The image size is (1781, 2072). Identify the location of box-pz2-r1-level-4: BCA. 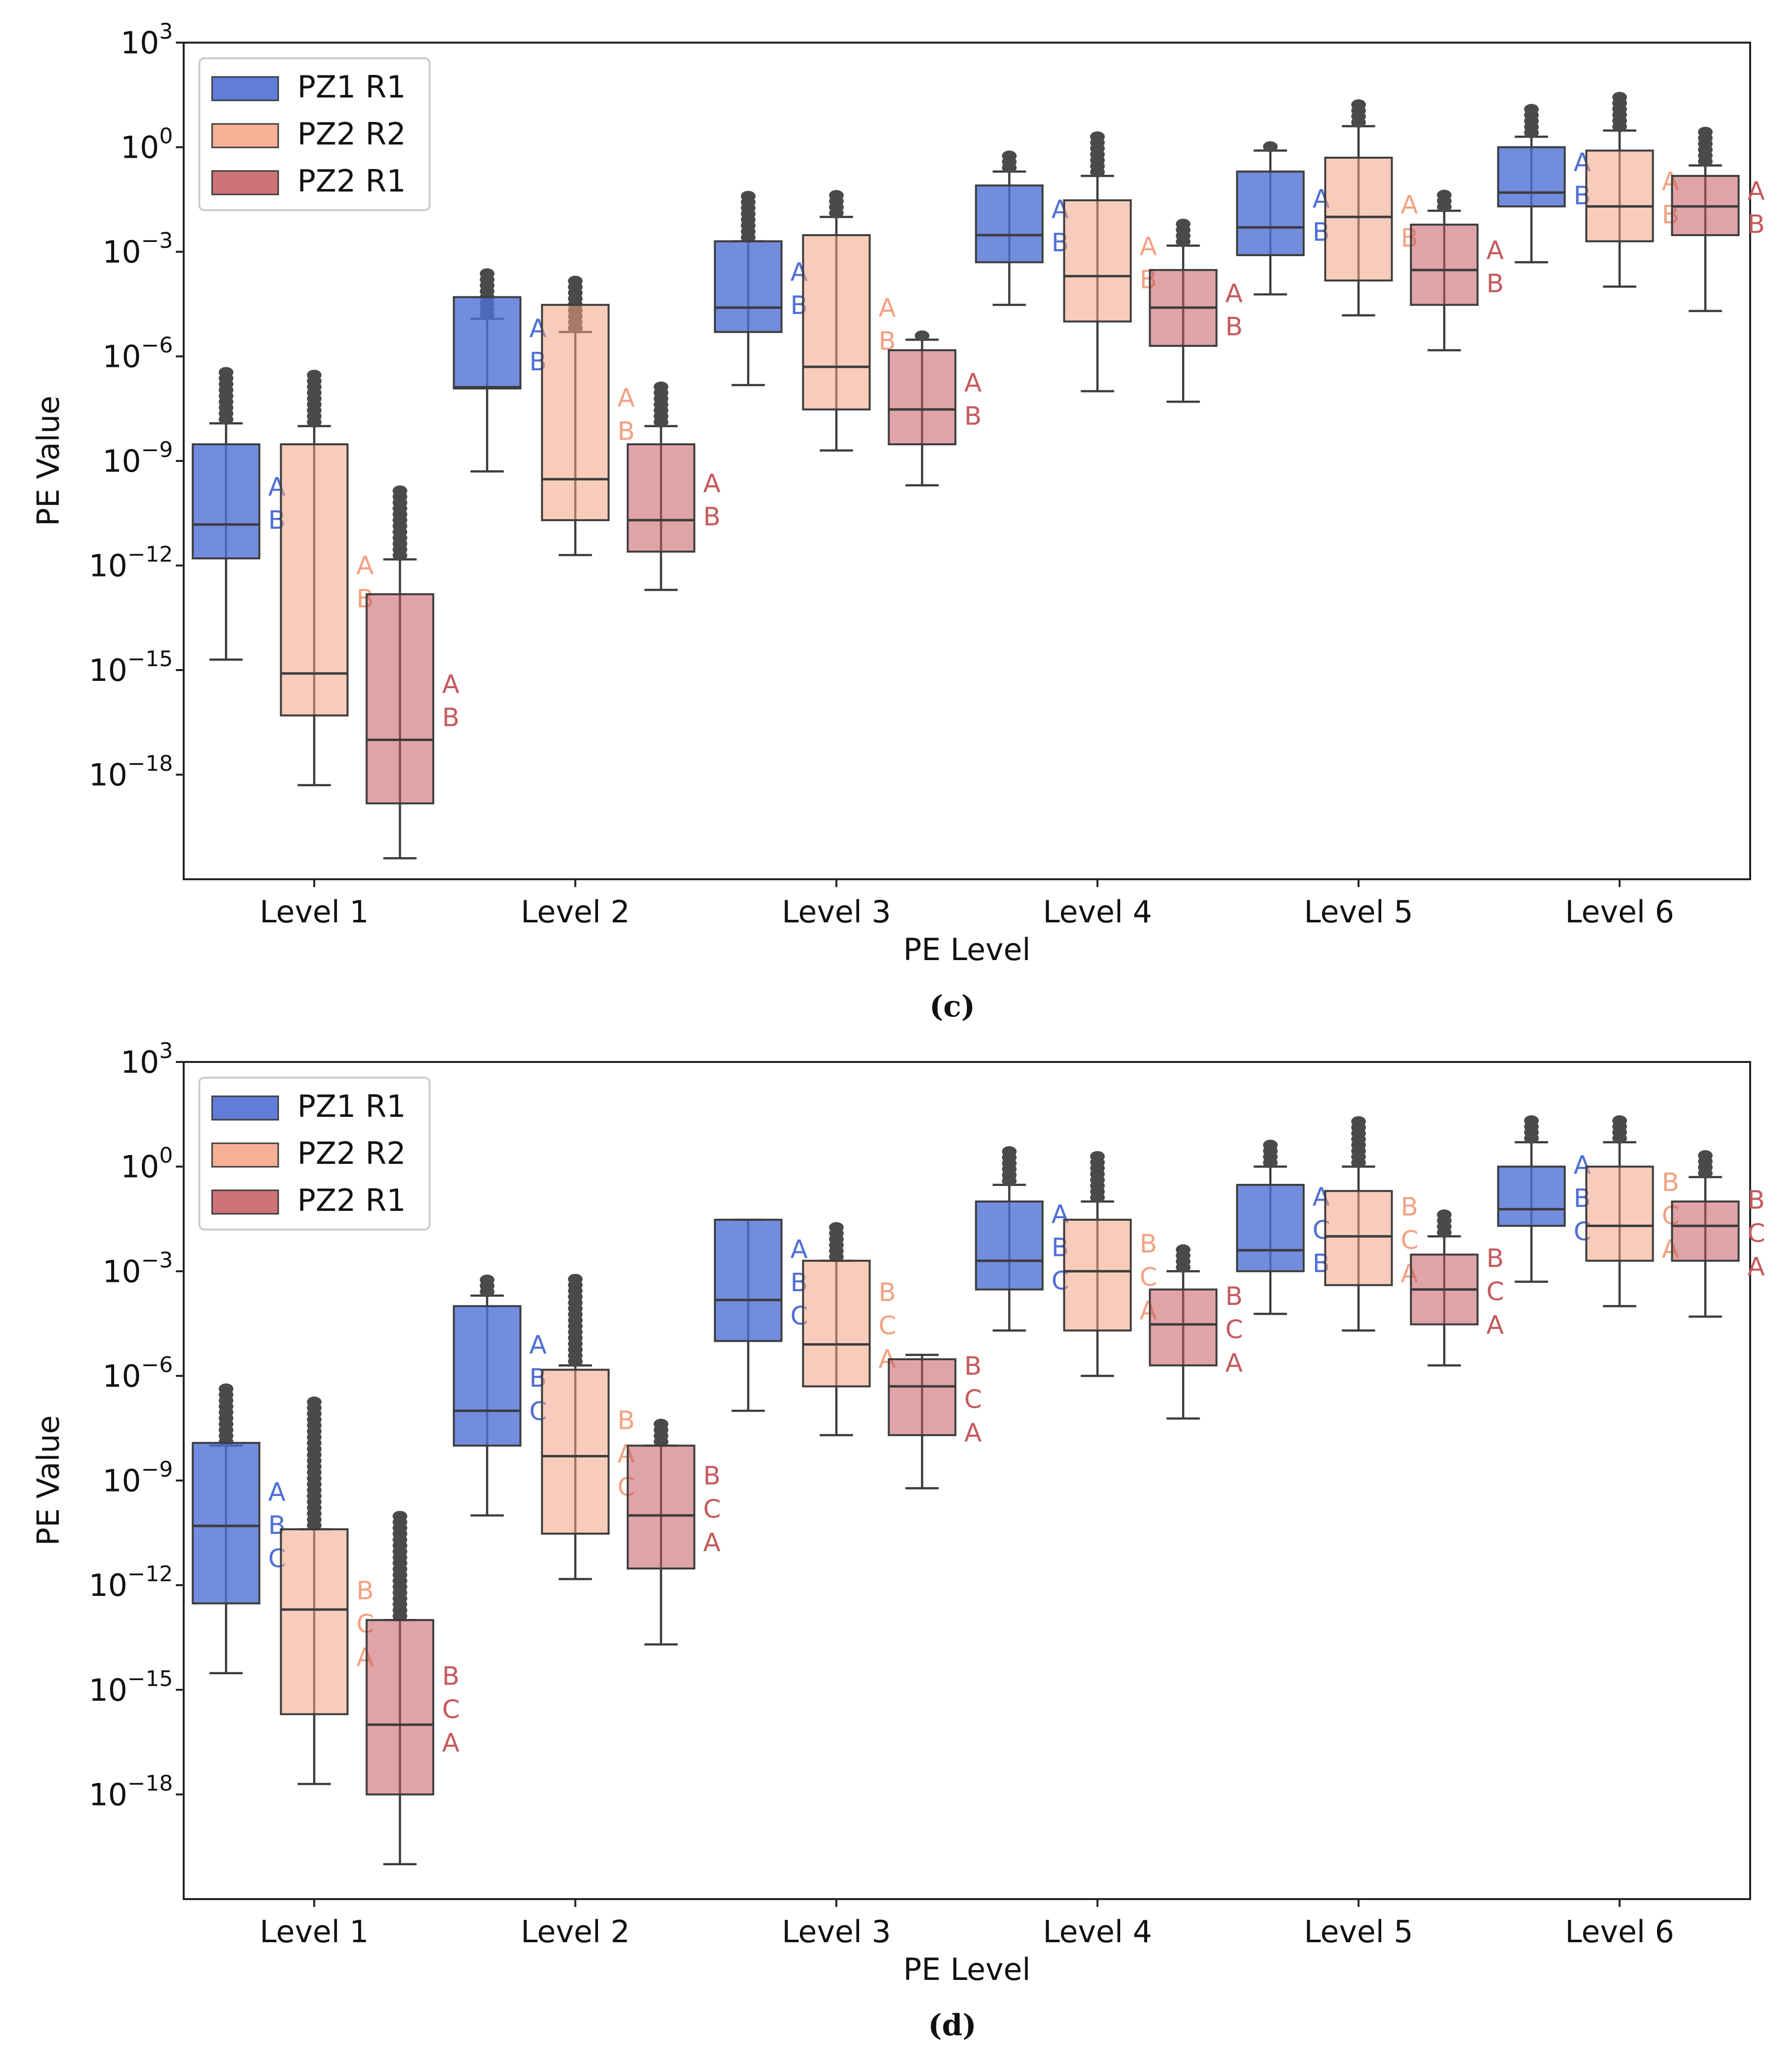
(1196, 1332).